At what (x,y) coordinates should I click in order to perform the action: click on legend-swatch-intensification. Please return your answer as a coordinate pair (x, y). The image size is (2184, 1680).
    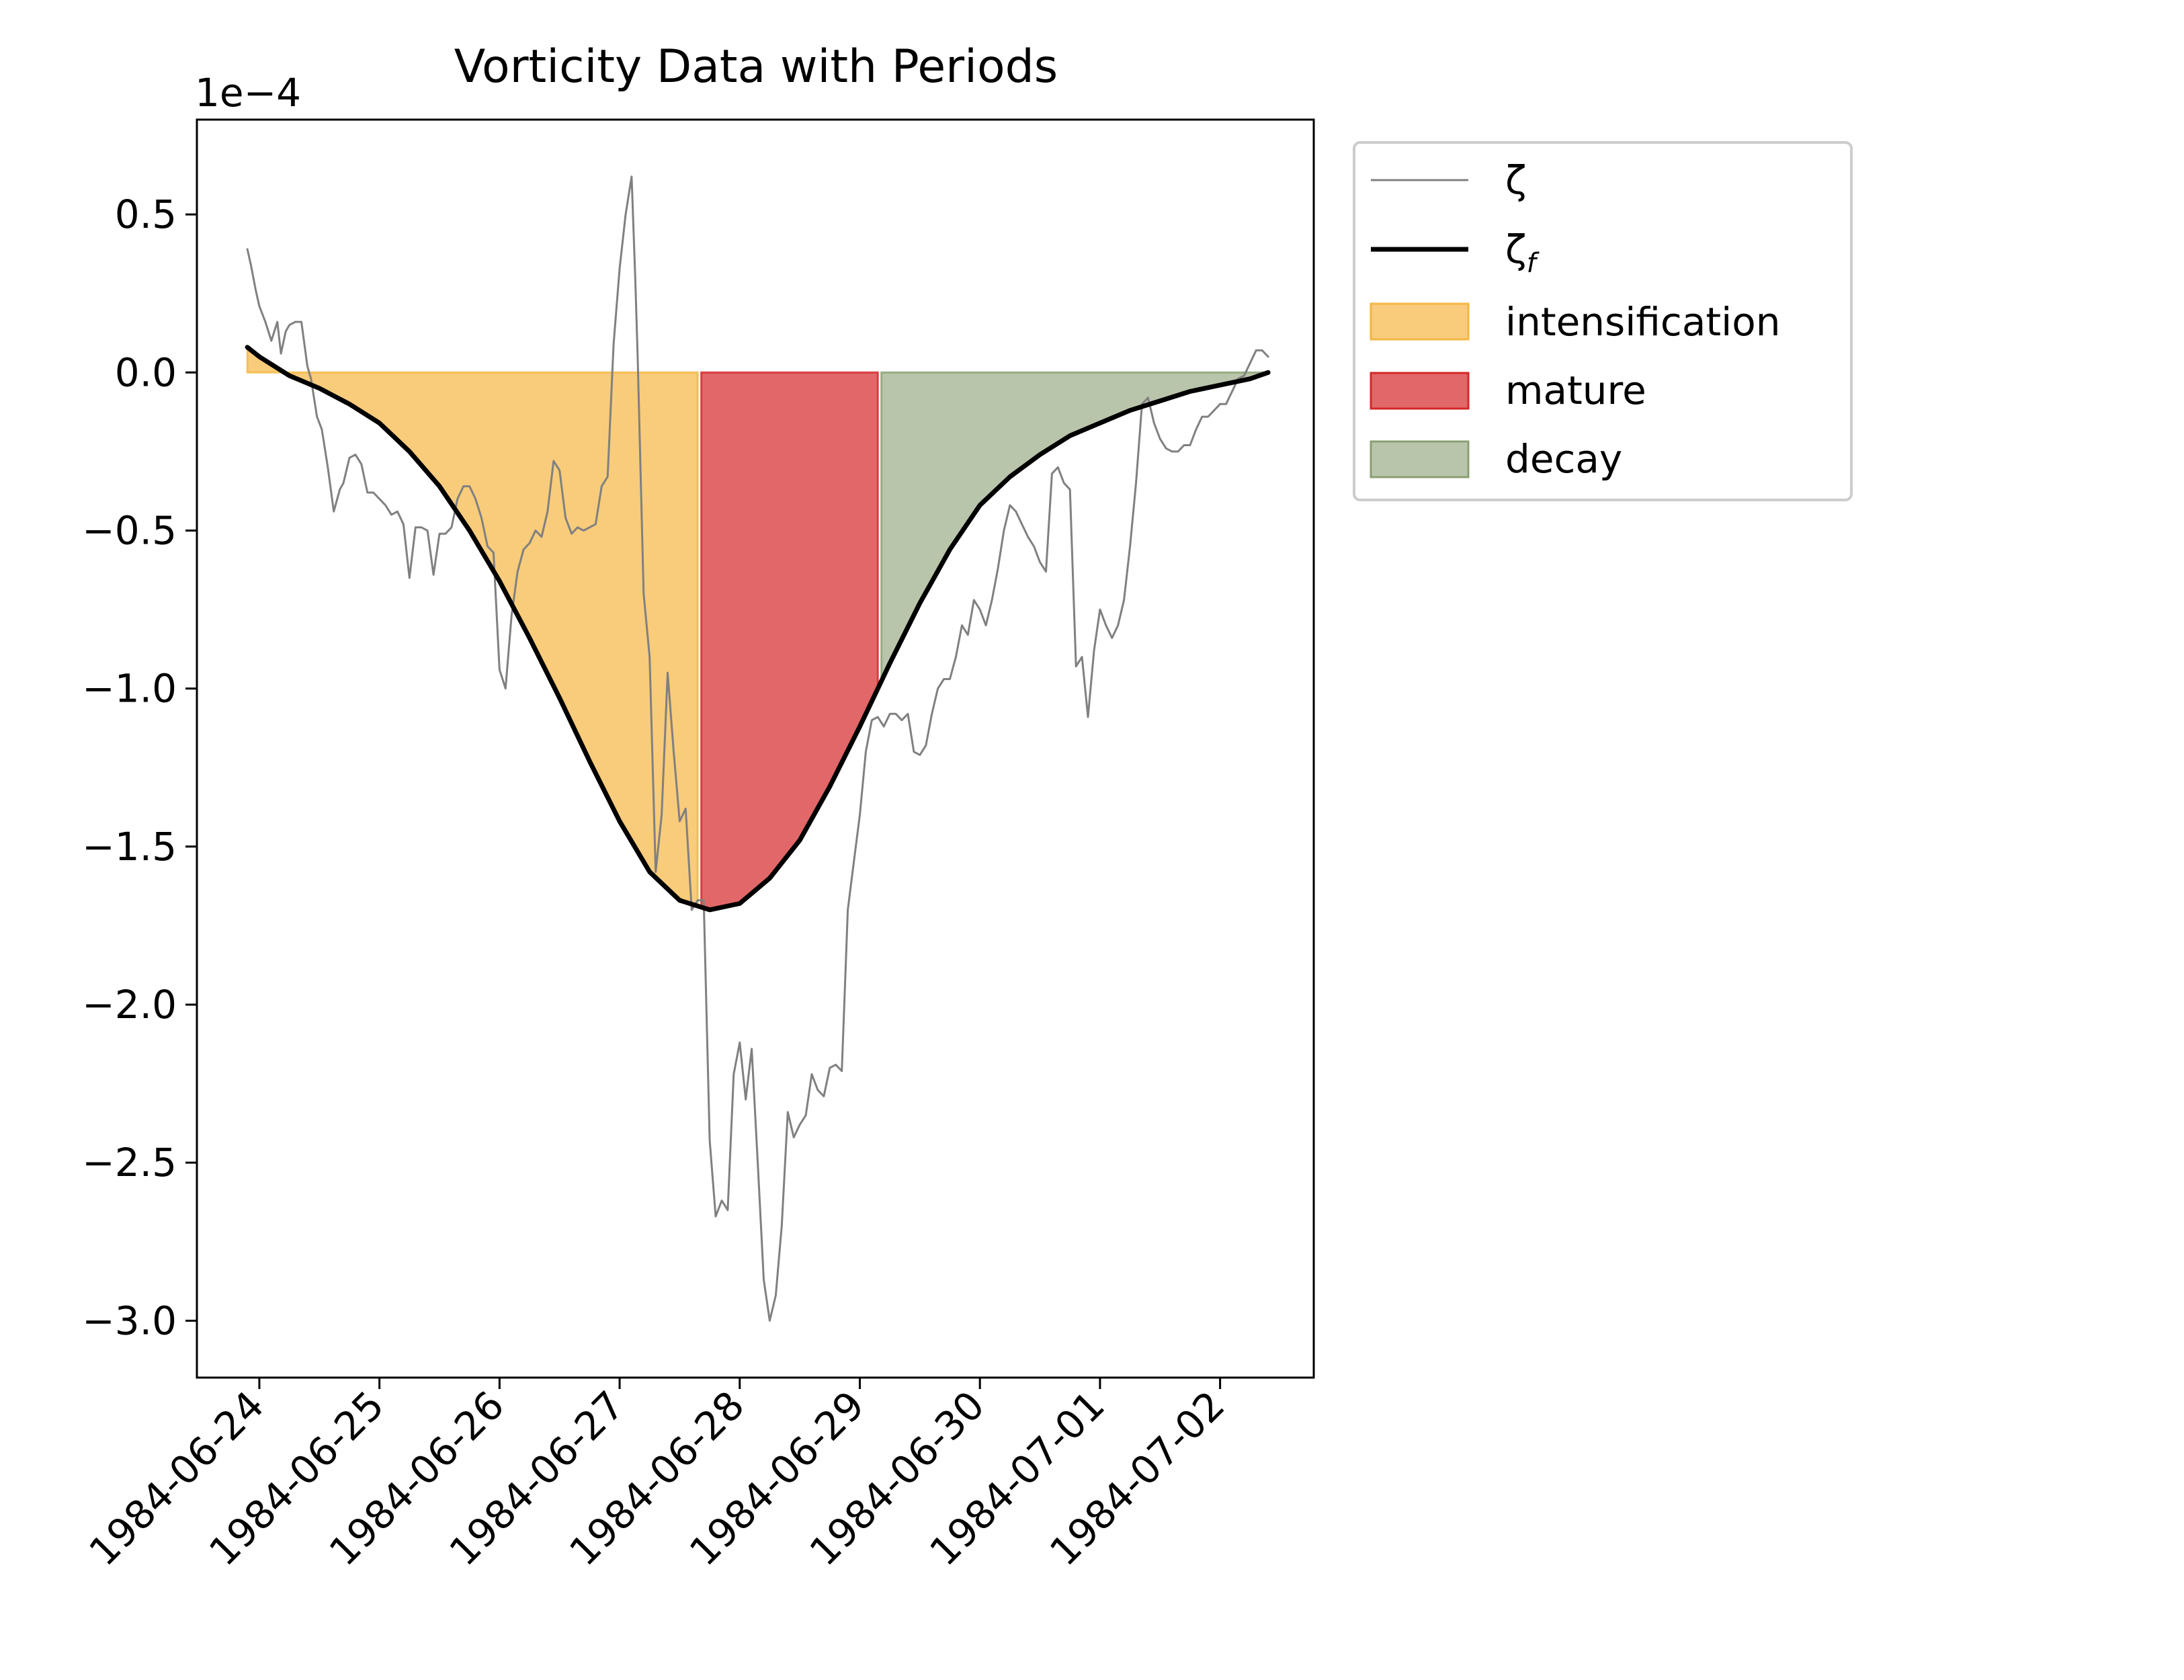
    Looking at the image, I should click on (1419, 321).